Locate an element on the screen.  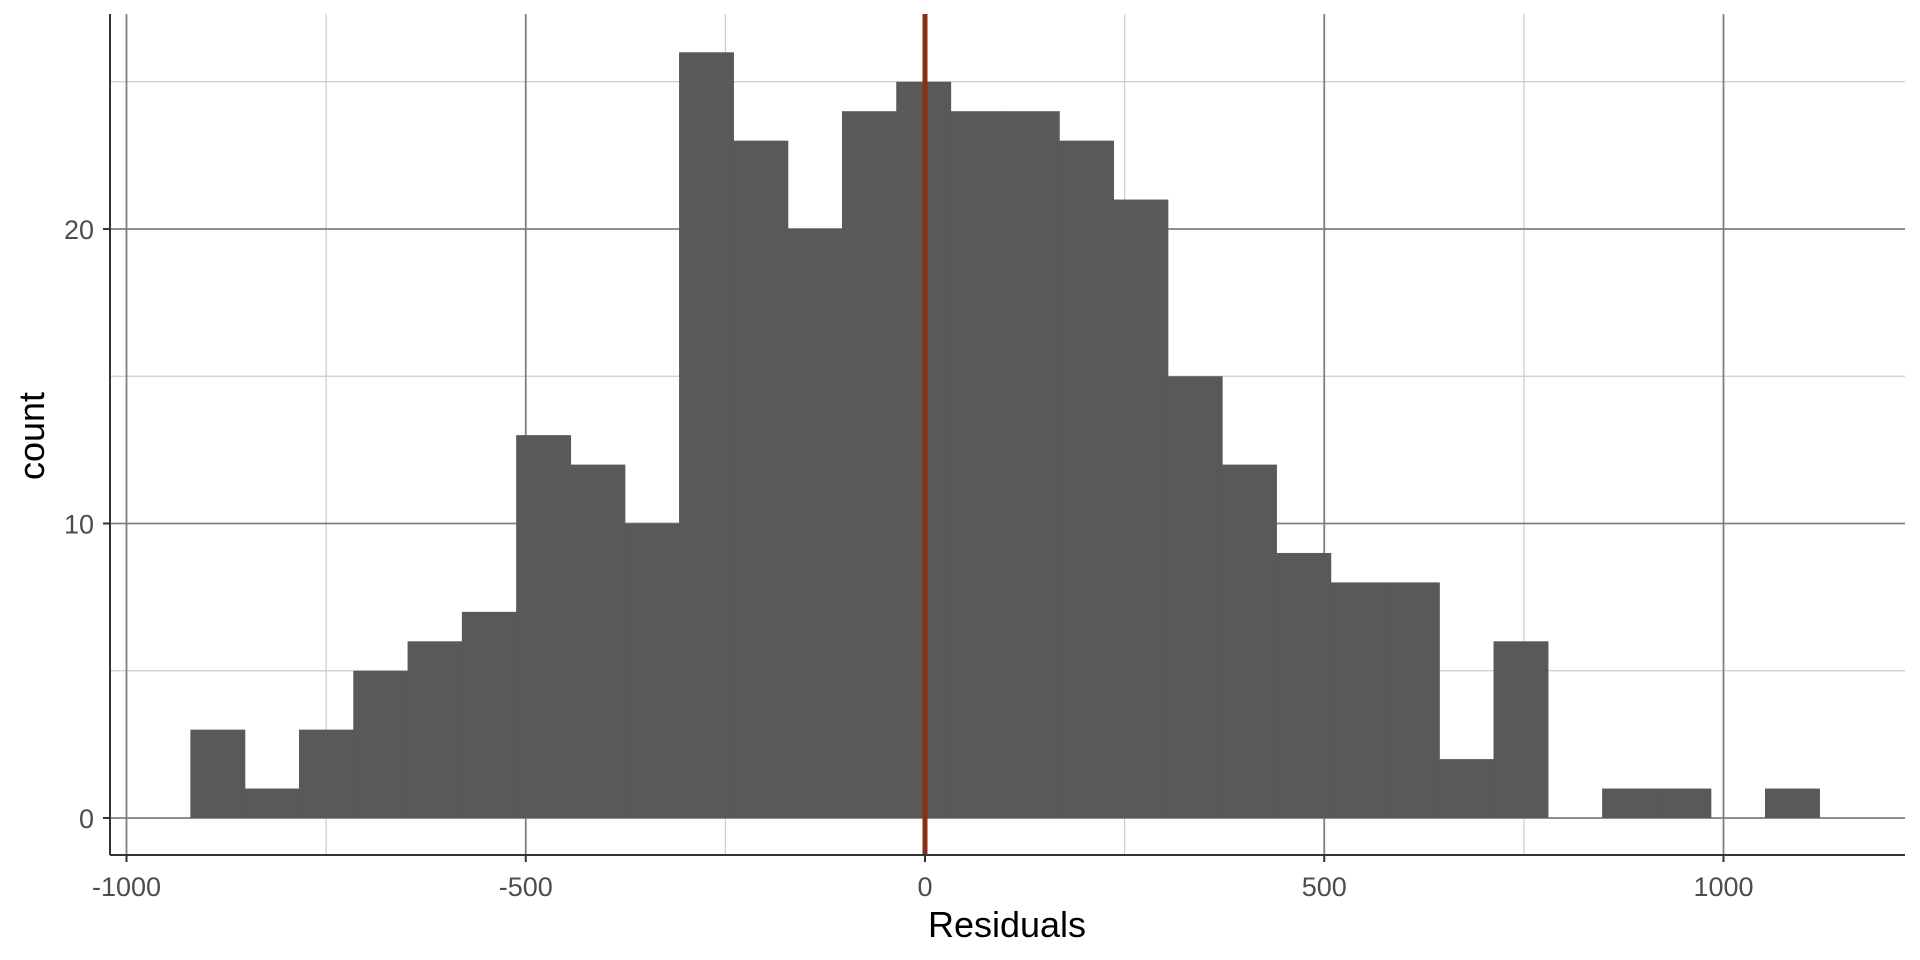
x-tick-label: 1000 is located at coordinates (1723, 887).